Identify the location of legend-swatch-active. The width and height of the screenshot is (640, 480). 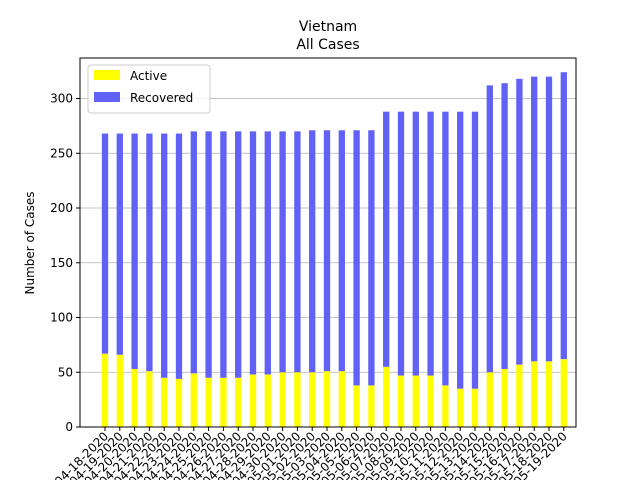
(107, 75).